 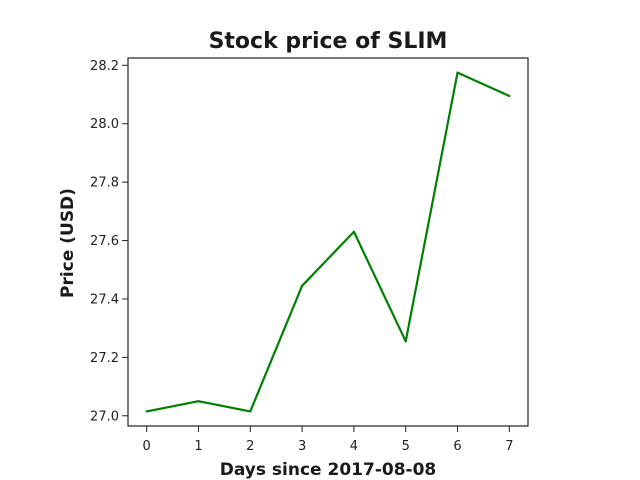 I want to click on x-tick-label: 5, so click(x=406, y=446).